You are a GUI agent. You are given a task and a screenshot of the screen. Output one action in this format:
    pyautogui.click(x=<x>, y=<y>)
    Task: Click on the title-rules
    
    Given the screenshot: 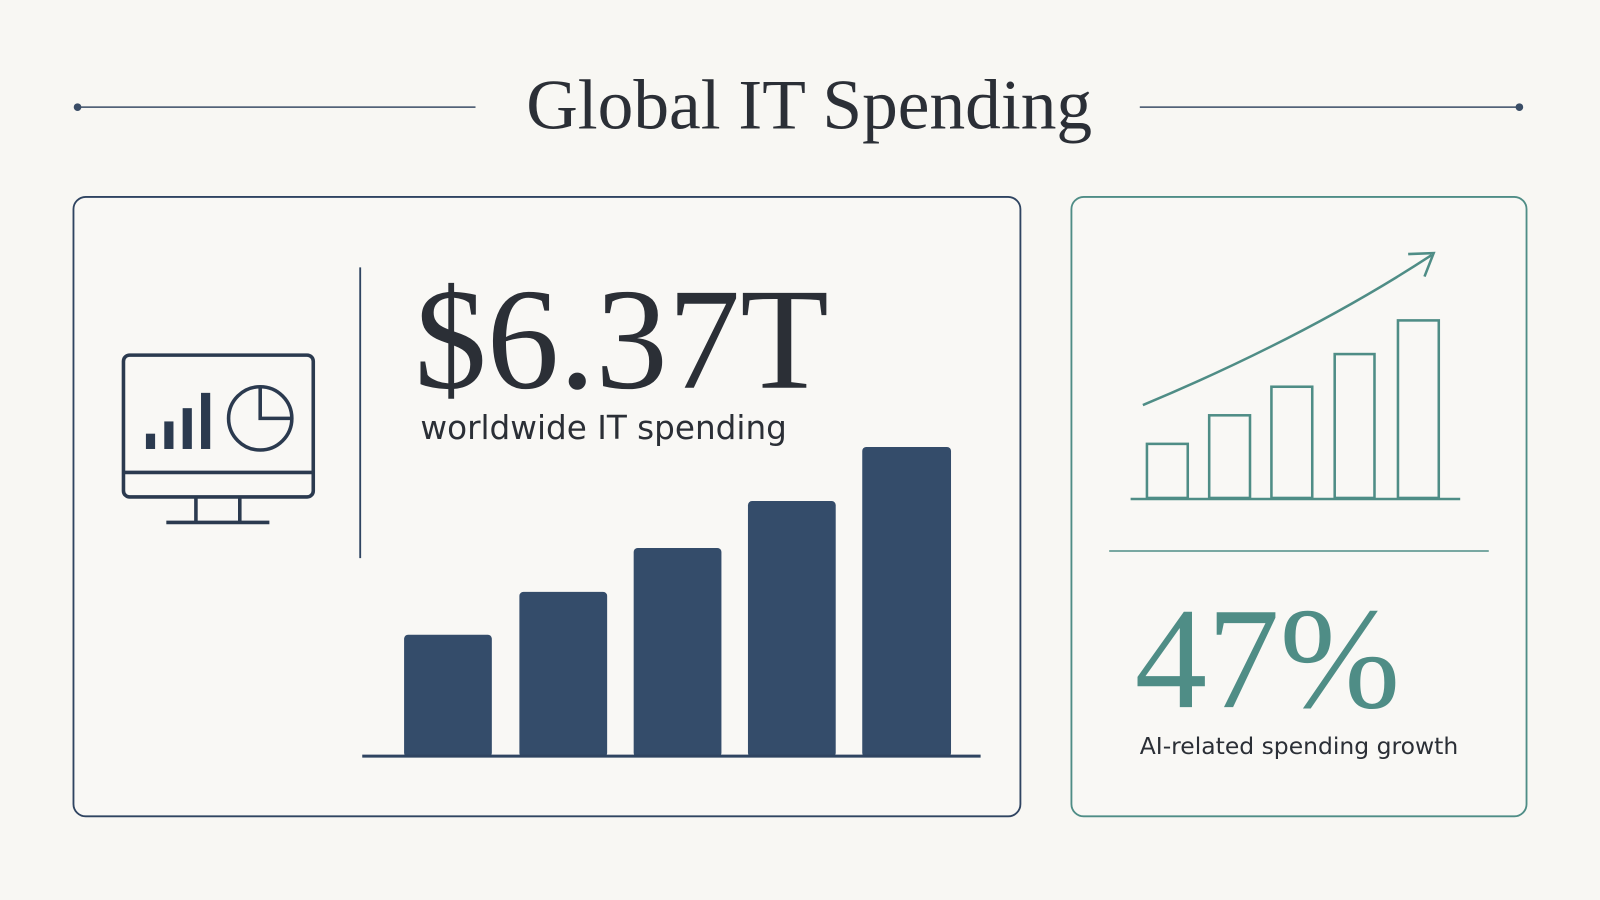 What is the action you would take?
    pyautogui.click(x=798, y=107)
    